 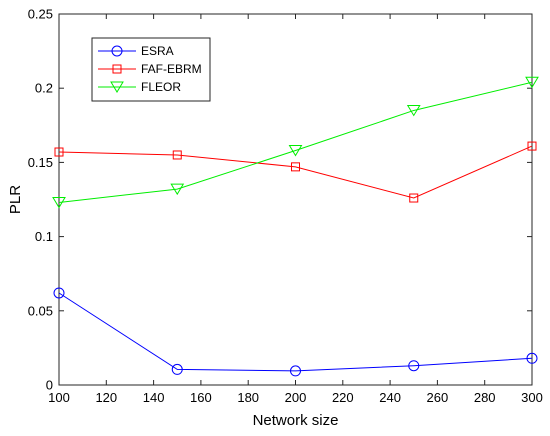 What do you see at coordinates (248, 397) in the screenshot?
I see `x-tick-label: 180` at bounding box center [248, 397].